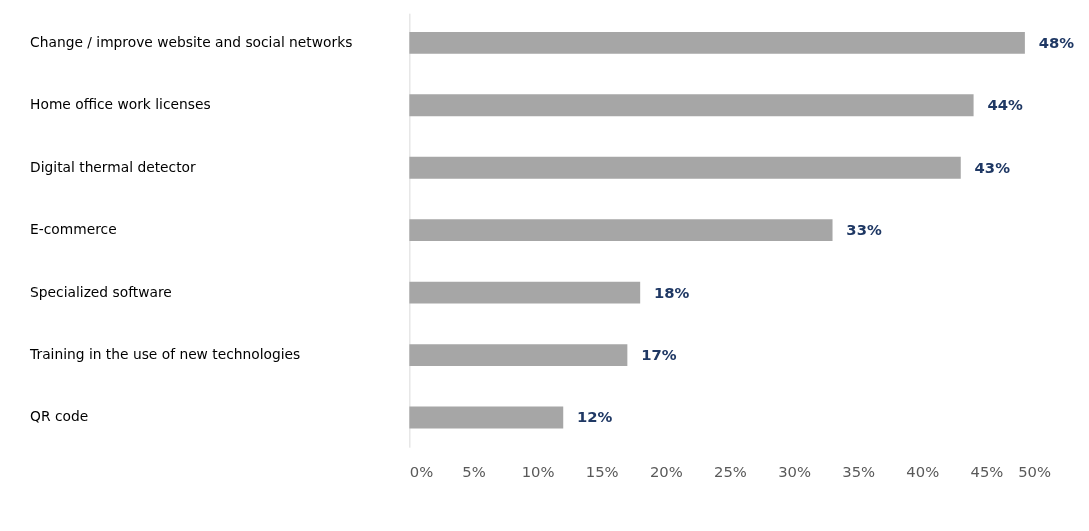 The width and height of the screenshot is (1089, 531). Describe the element at coordinates (1056, 42) in the screenshot. I see `data-label: 48%` at that location.